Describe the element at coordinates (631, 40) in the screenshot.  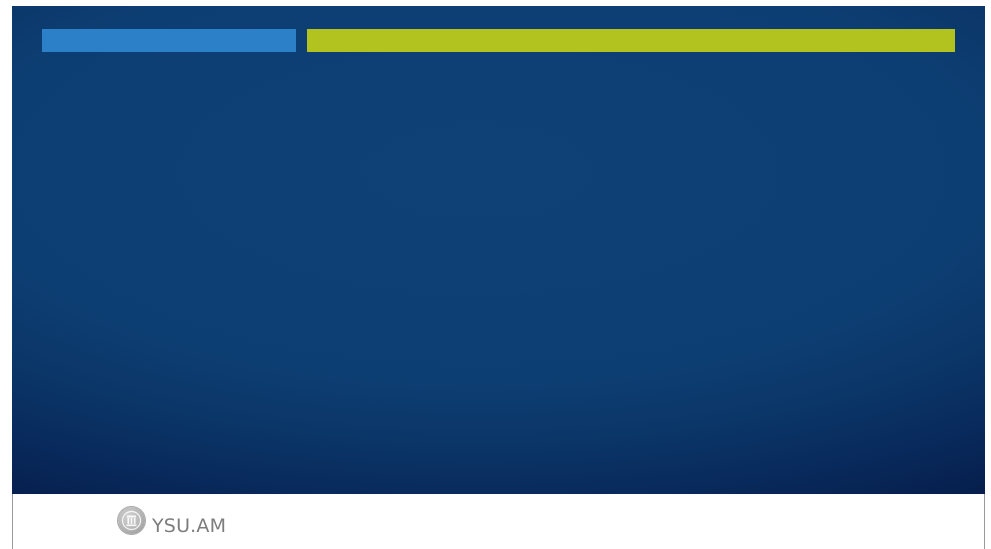
I see `accent-bar-green` at that location.